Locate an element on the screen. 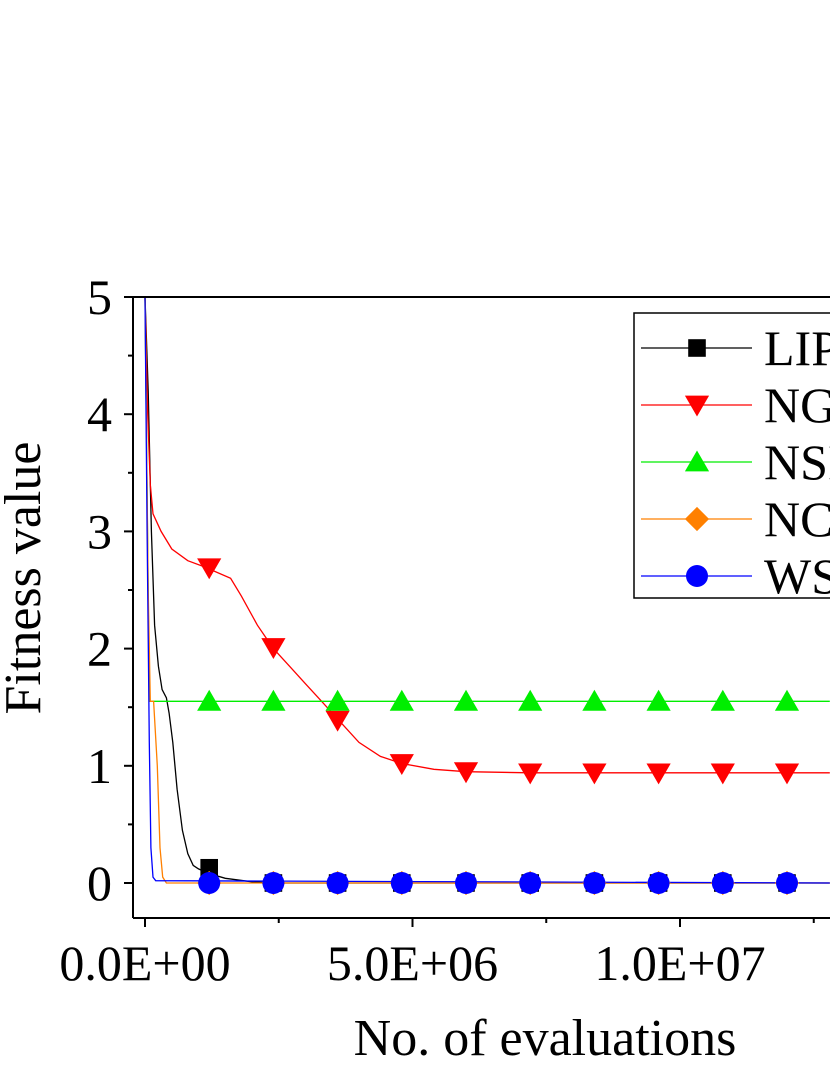 This screenshot has width=830, height=1075. y-tick-label: 3 is located at coordinates (99, 531).